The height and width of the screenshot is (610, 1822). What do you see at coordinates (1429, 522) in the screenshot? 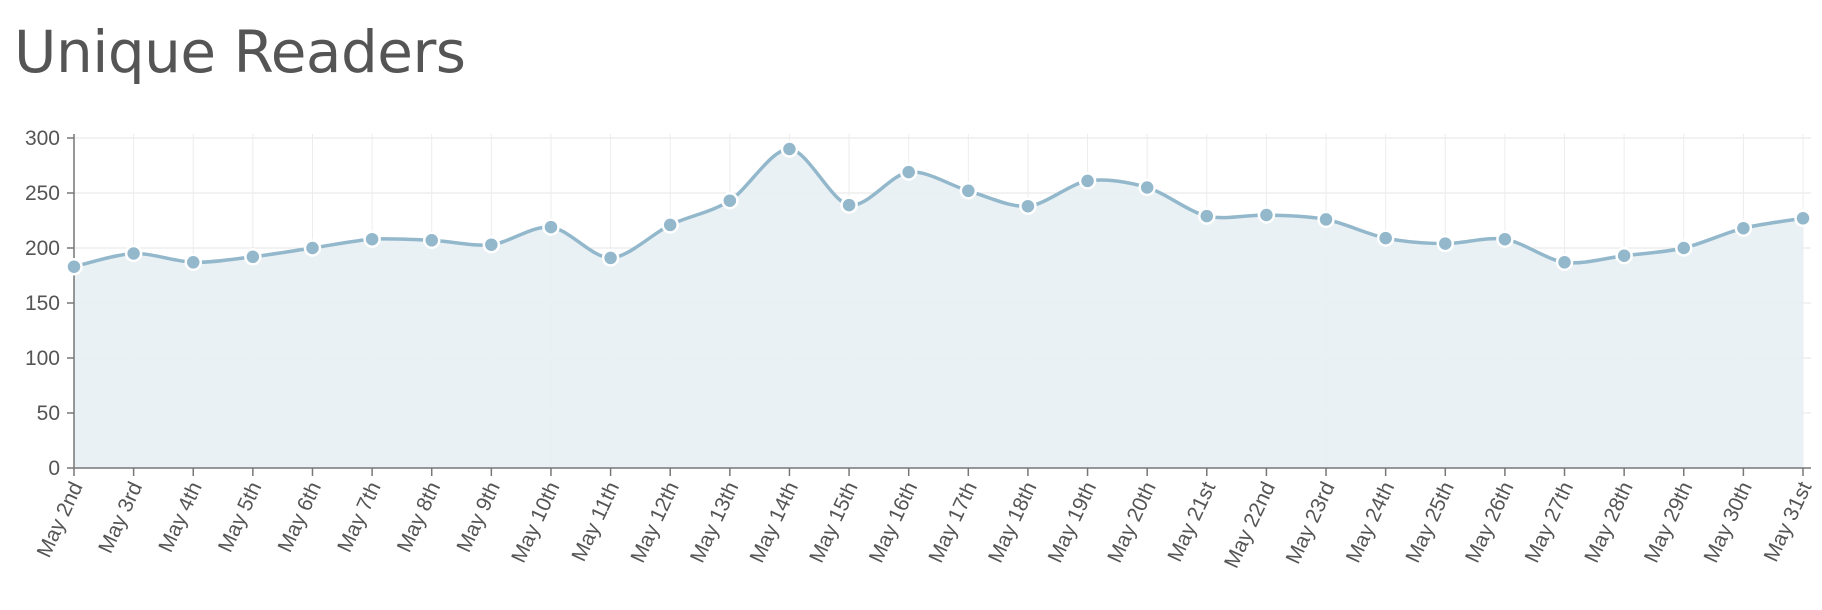
I see `x-tick-label: May 25th` at bounding box center [1429, 522].